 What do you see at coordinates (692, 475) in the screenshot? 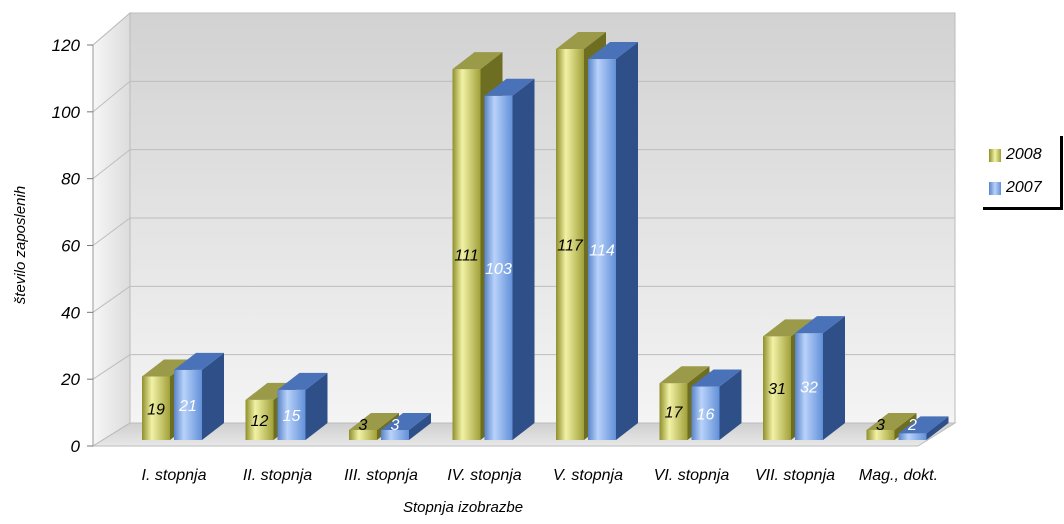
I see `x-category-label: VI. stopnja` at bounding box center [692, 475].